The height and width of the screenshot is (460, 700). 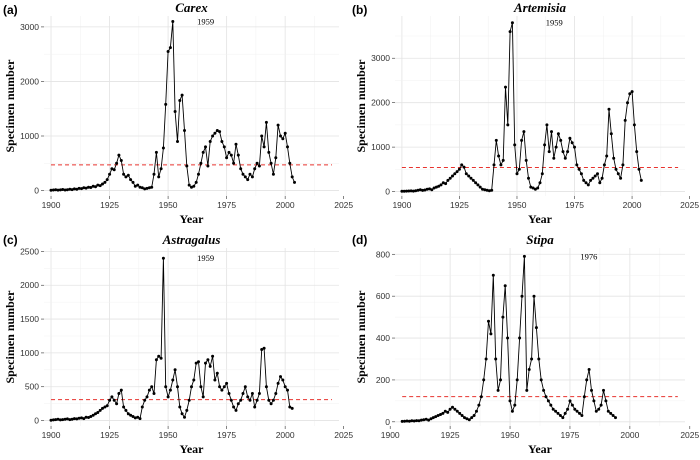 What do you see at coordinates (554, 23) in the screenshot?
I see `peak-annotation: 1959` at bounding box center [554, 23].